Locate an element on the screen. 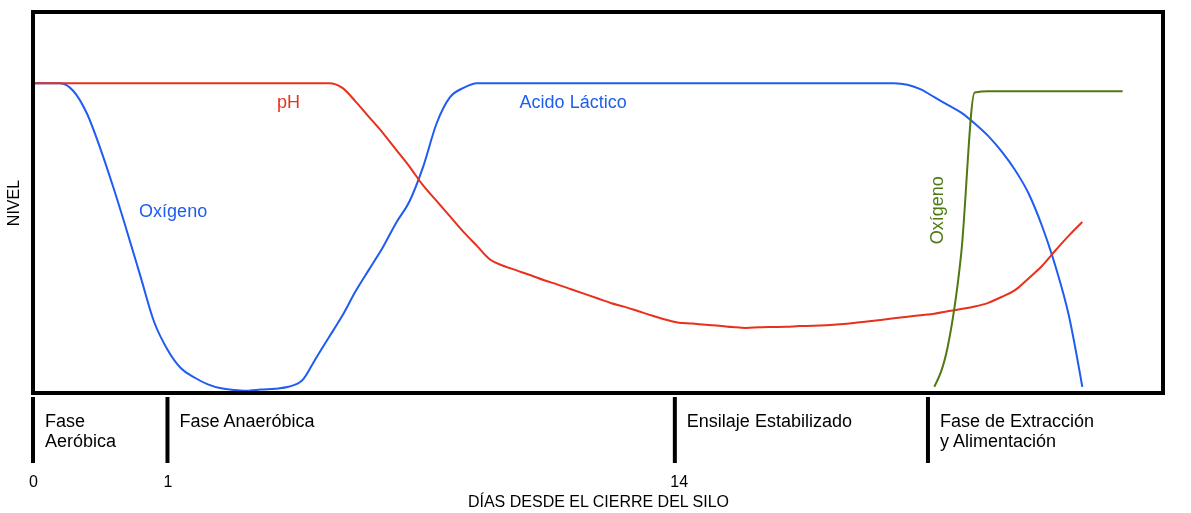 The height and width of the screenshot is (513, 1191). text: Fase Aeróbica is located at coordinates (81, 431).